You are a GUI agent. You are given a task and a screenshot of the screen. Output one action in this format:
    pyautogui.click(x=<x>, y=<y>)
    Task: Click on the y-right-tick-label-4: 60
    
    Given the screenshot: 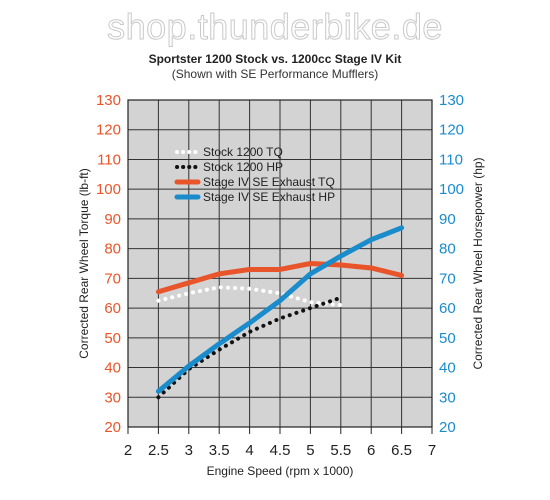 What is the action you would take?
    pyautogui.click(x=447, y=308)
    